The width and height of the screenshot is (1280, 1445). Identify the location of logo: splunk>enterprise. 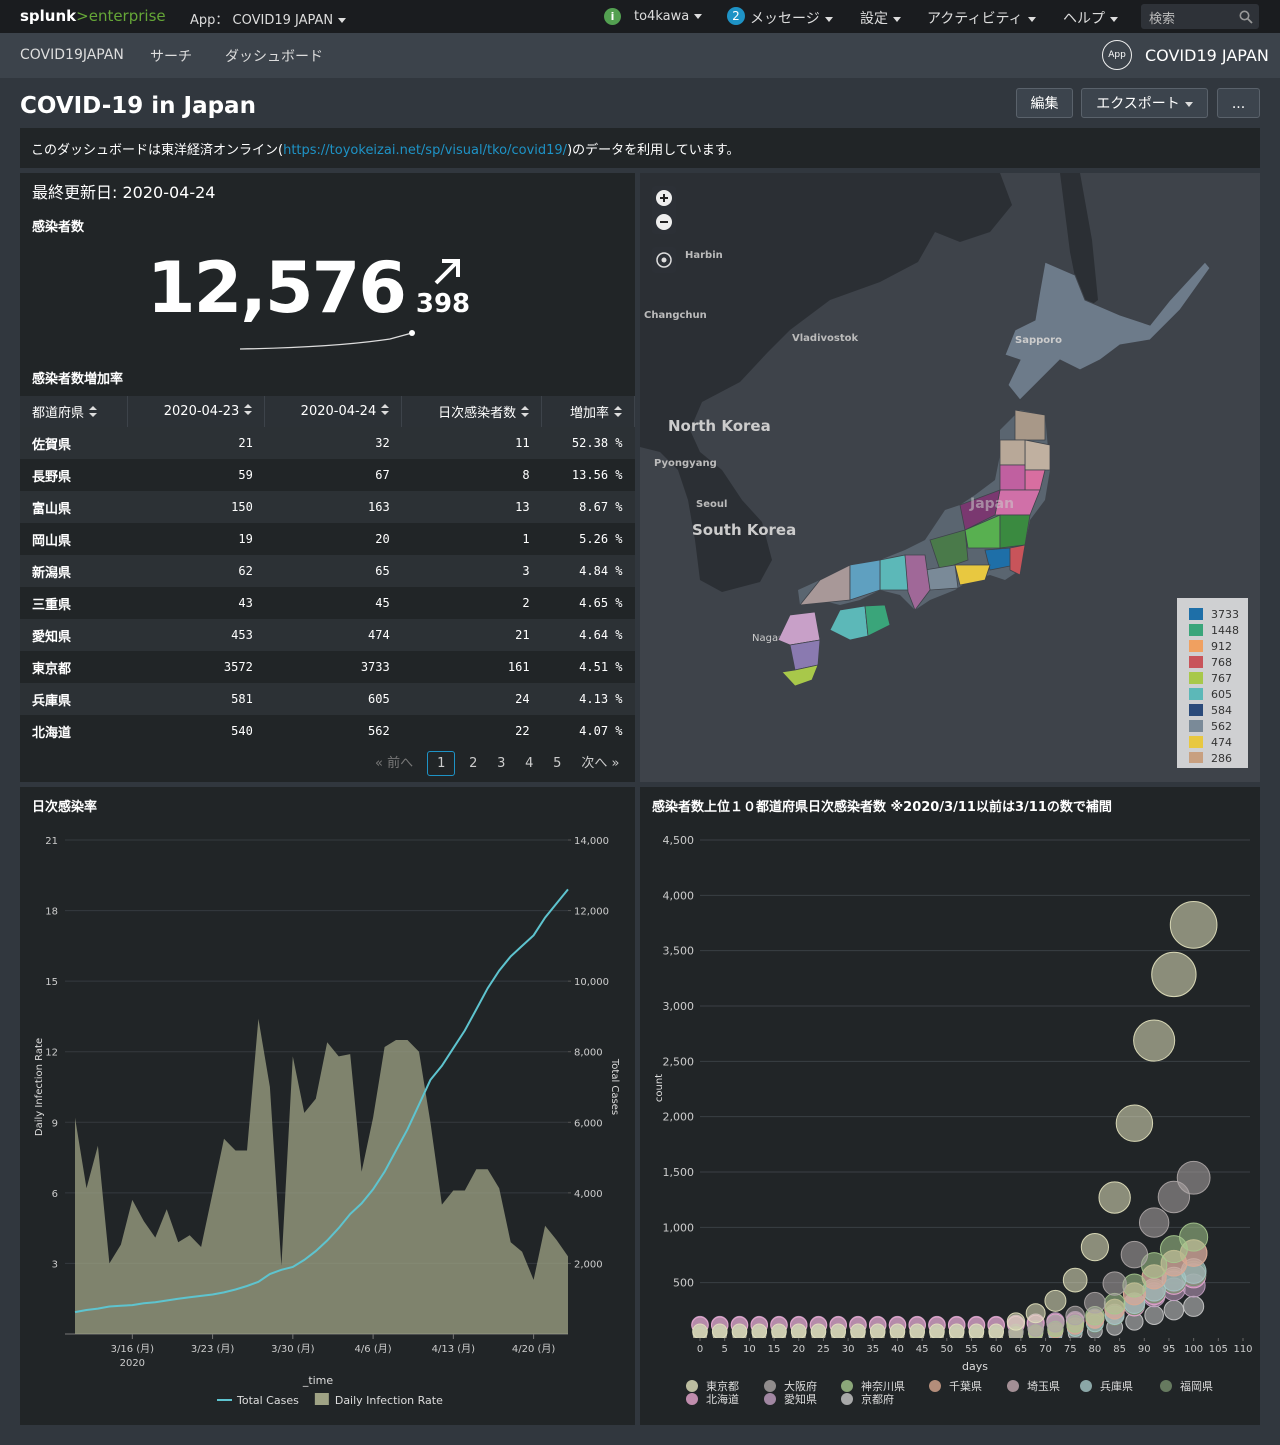
(93, 16).